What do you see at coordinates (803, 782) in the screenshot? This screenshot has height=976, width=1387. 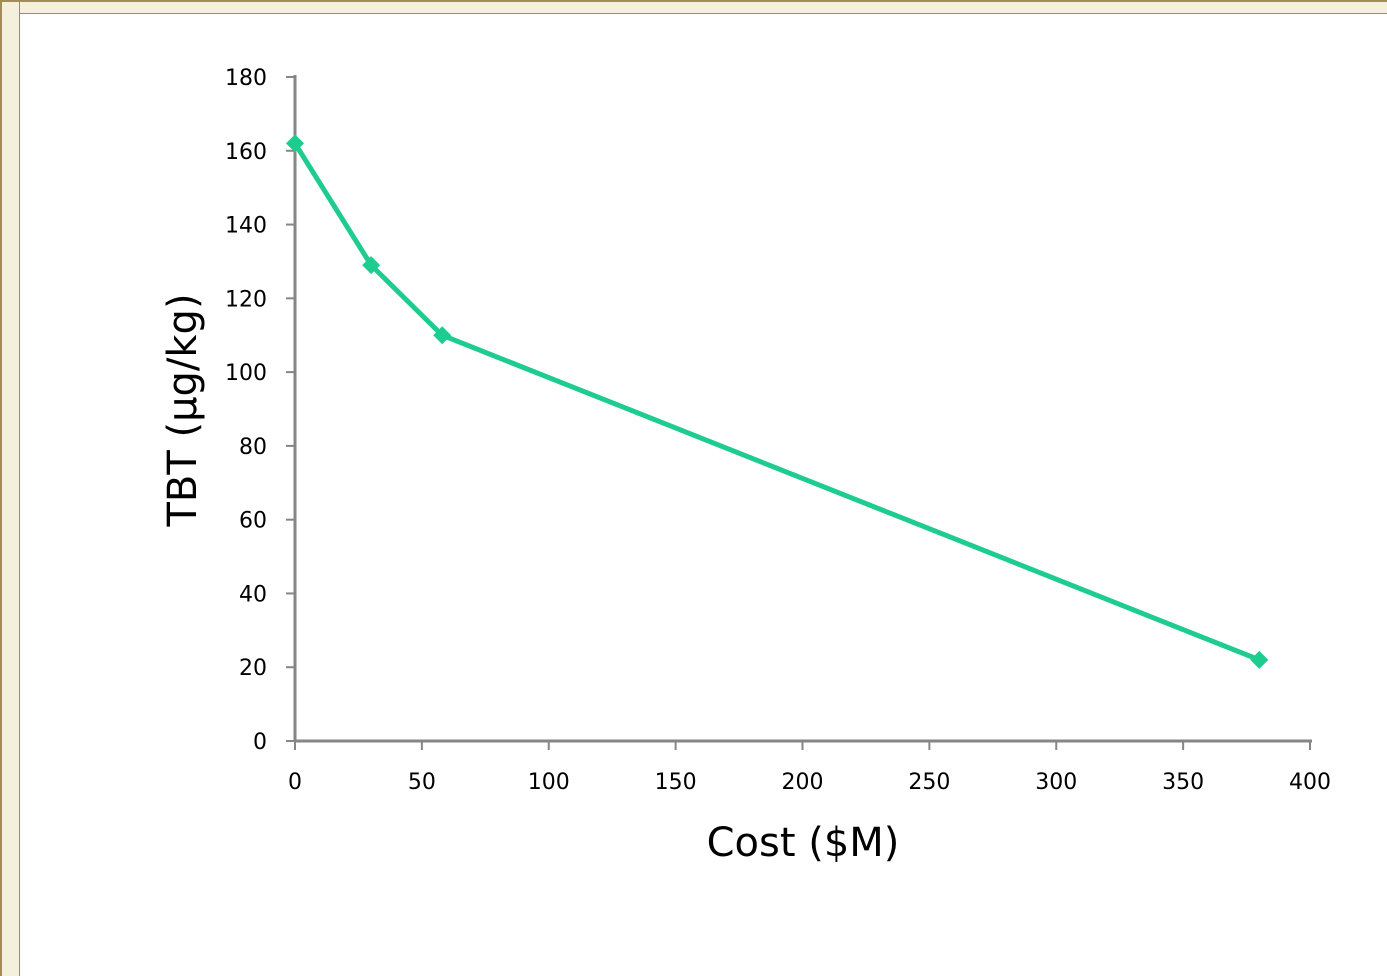 I see `x-tick-label: 200` at bounding box center [803, 782].